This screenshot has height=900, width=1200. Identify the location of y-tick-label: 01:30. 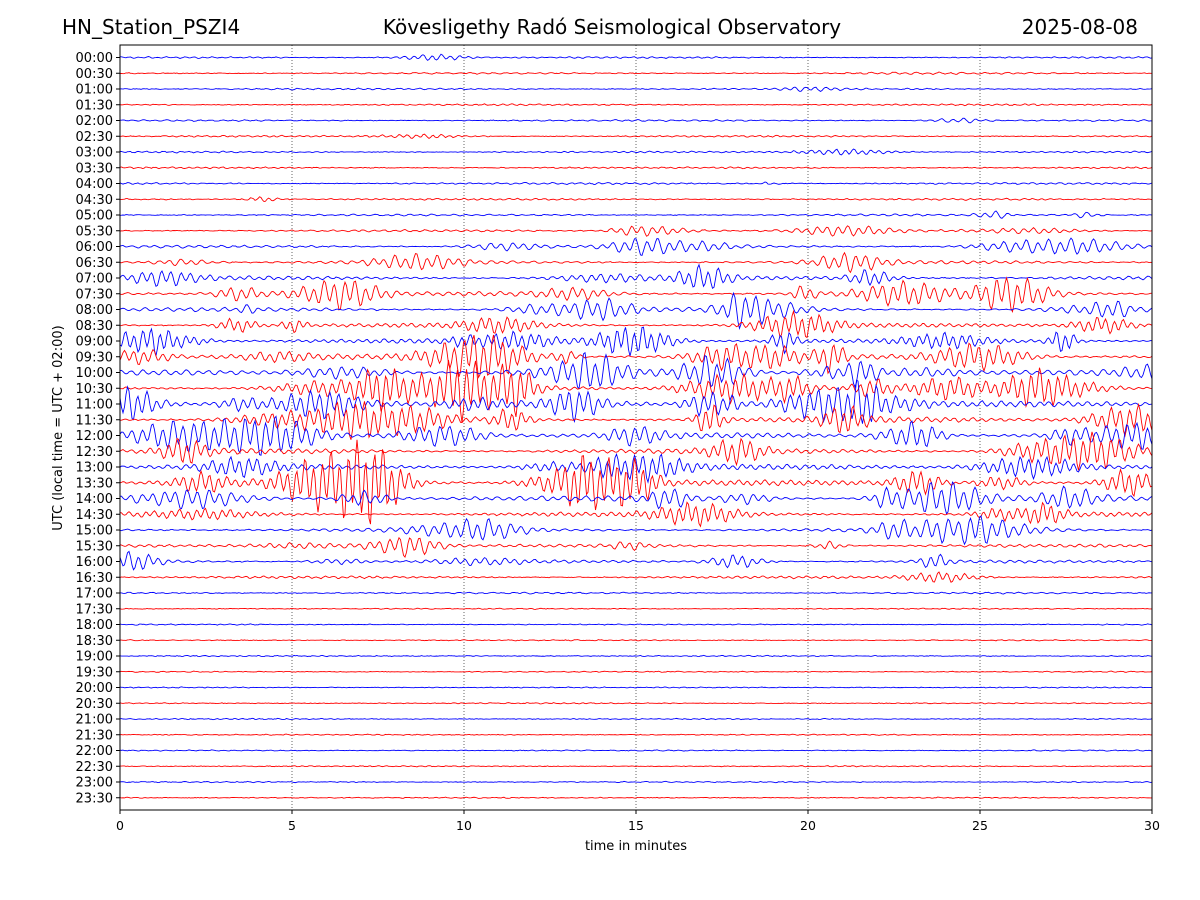
(94, 105).